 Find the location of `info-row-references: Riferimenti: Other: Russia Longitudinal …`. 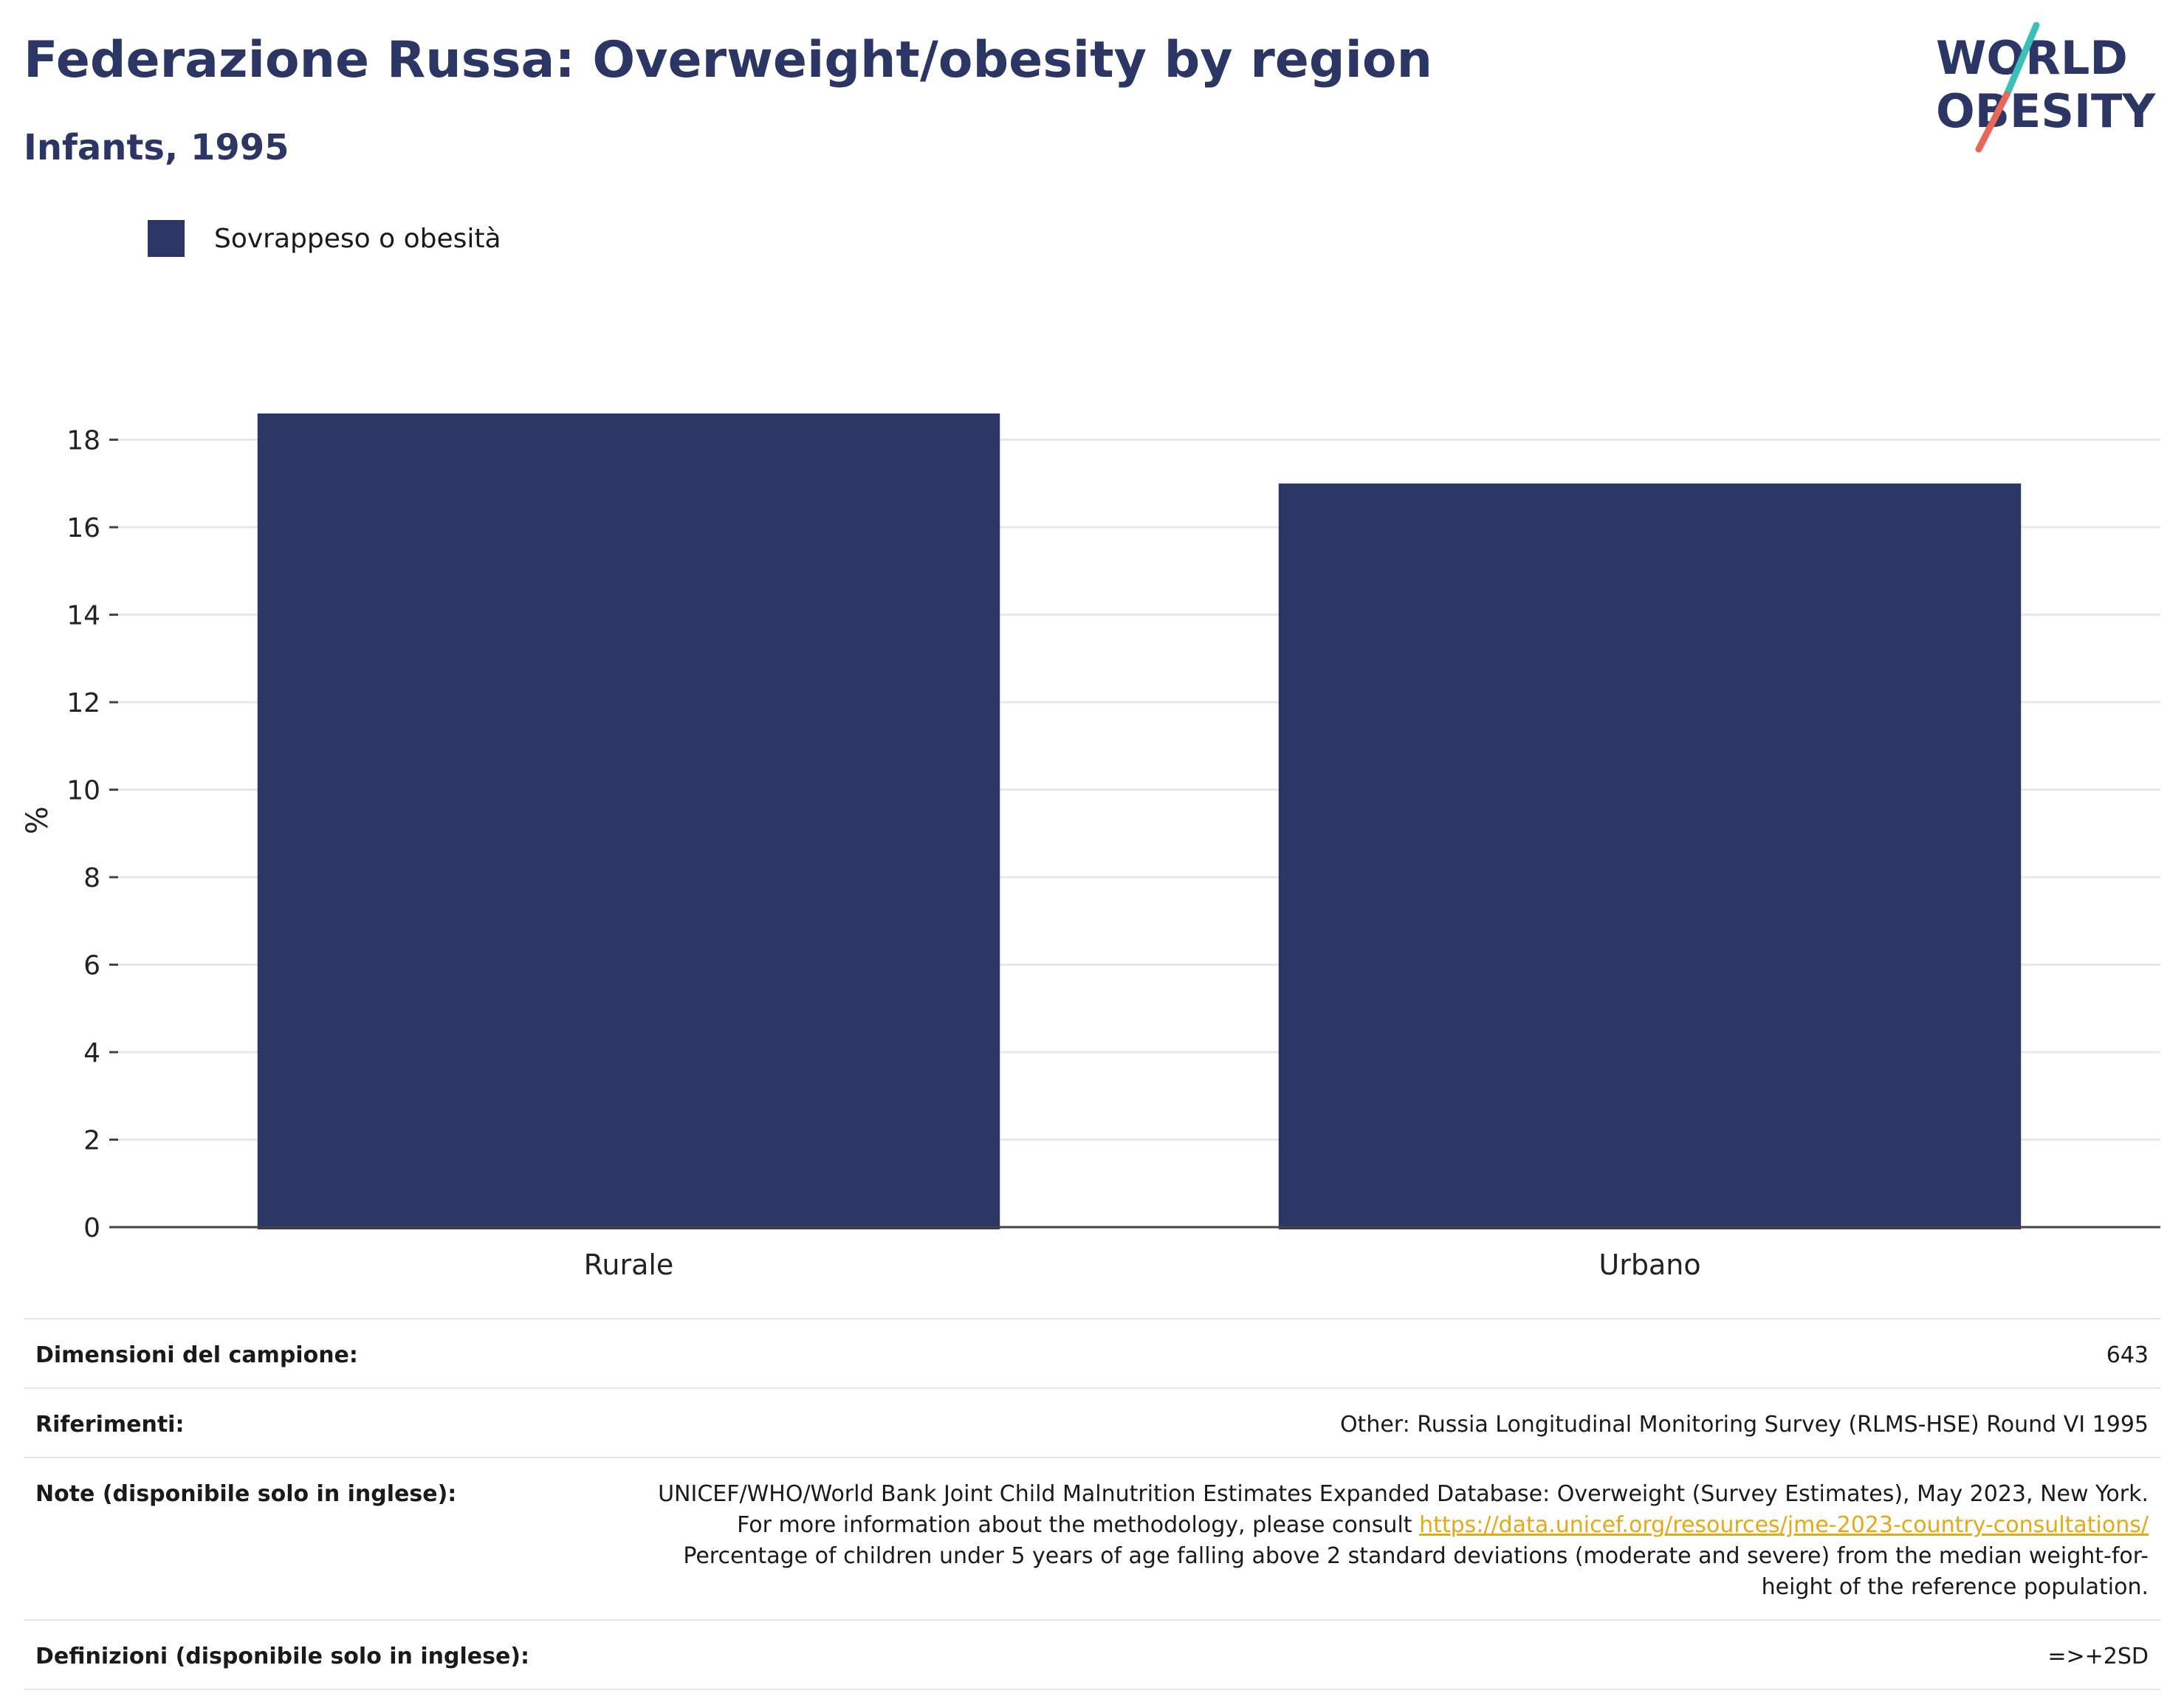

info-row-references: Riferimenti: Other: Russia Longitudinal … is located at coordinates (1092, 1422).